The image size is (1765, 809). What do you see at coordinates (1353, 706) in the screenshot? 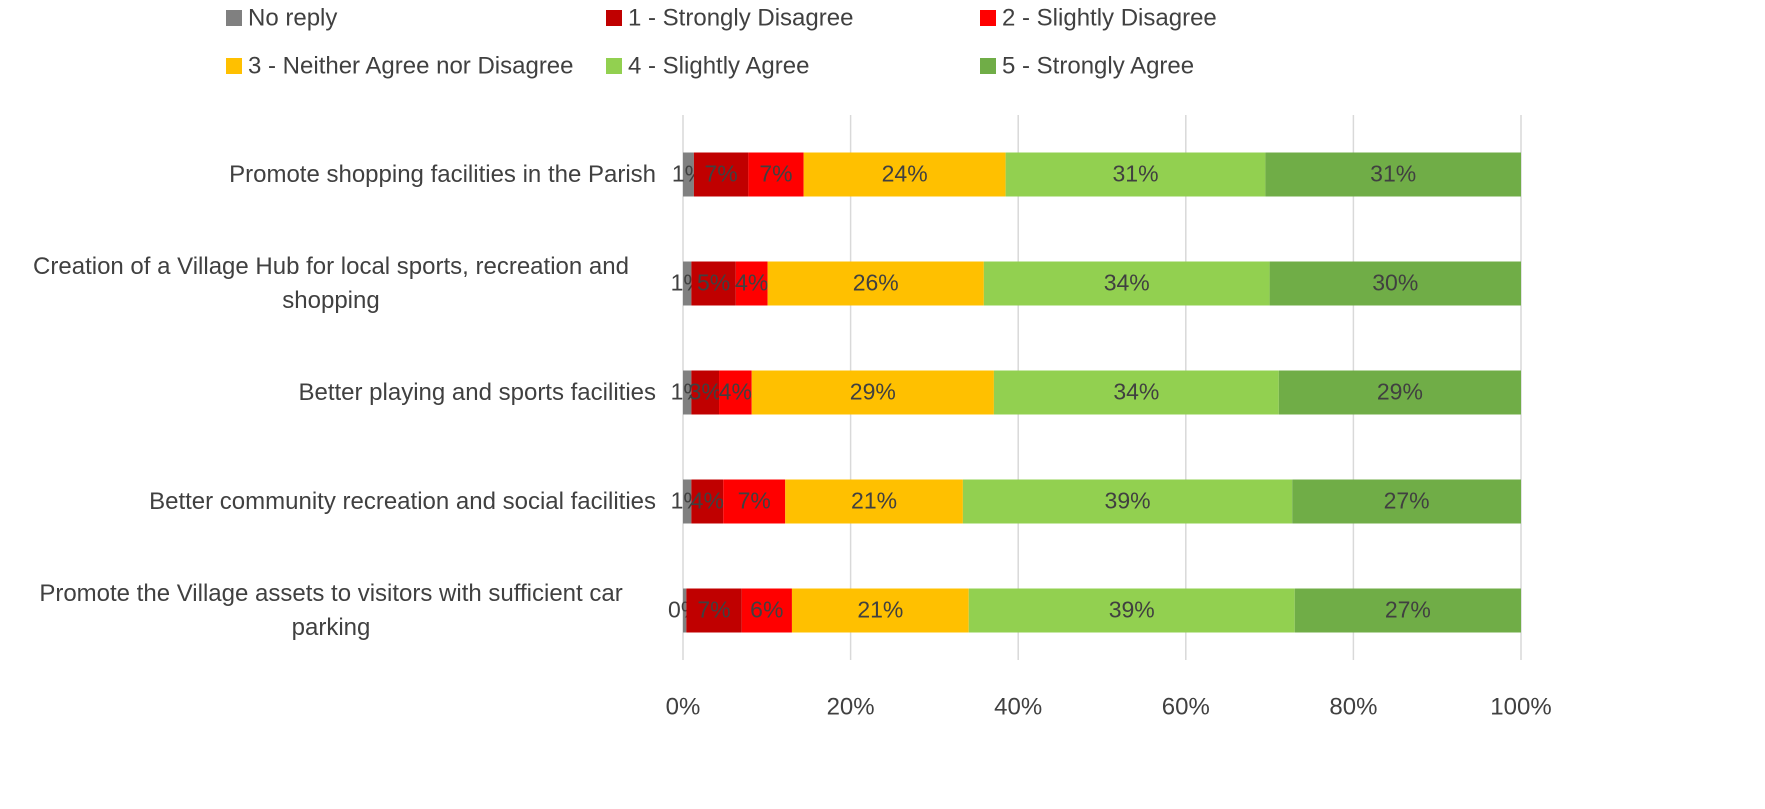
I see `x-tick-label: 80%` at bounding box center [1353, 706].